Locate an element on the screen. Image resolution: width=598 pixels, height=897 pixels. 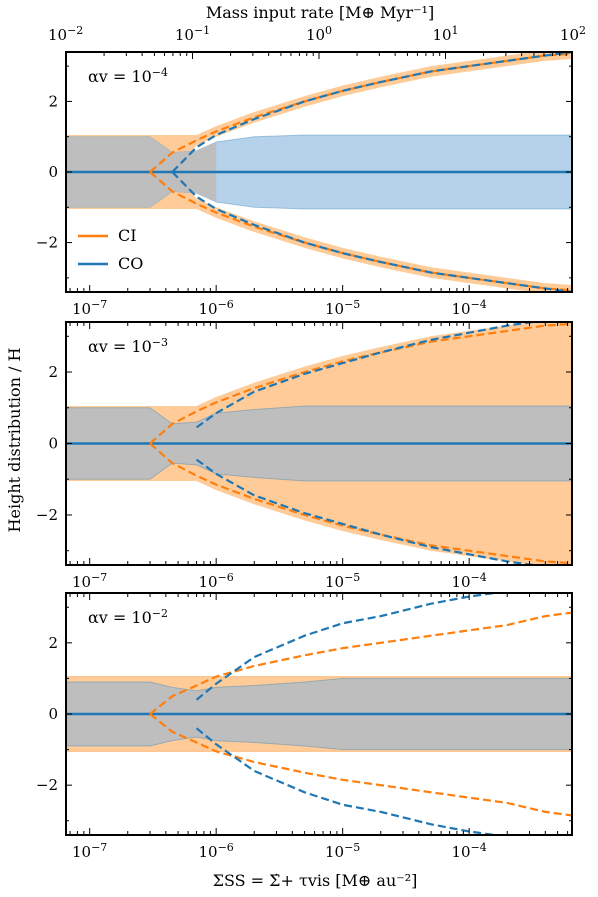
panel-label: αv = 10−2 is located at coordinates (128, 617).